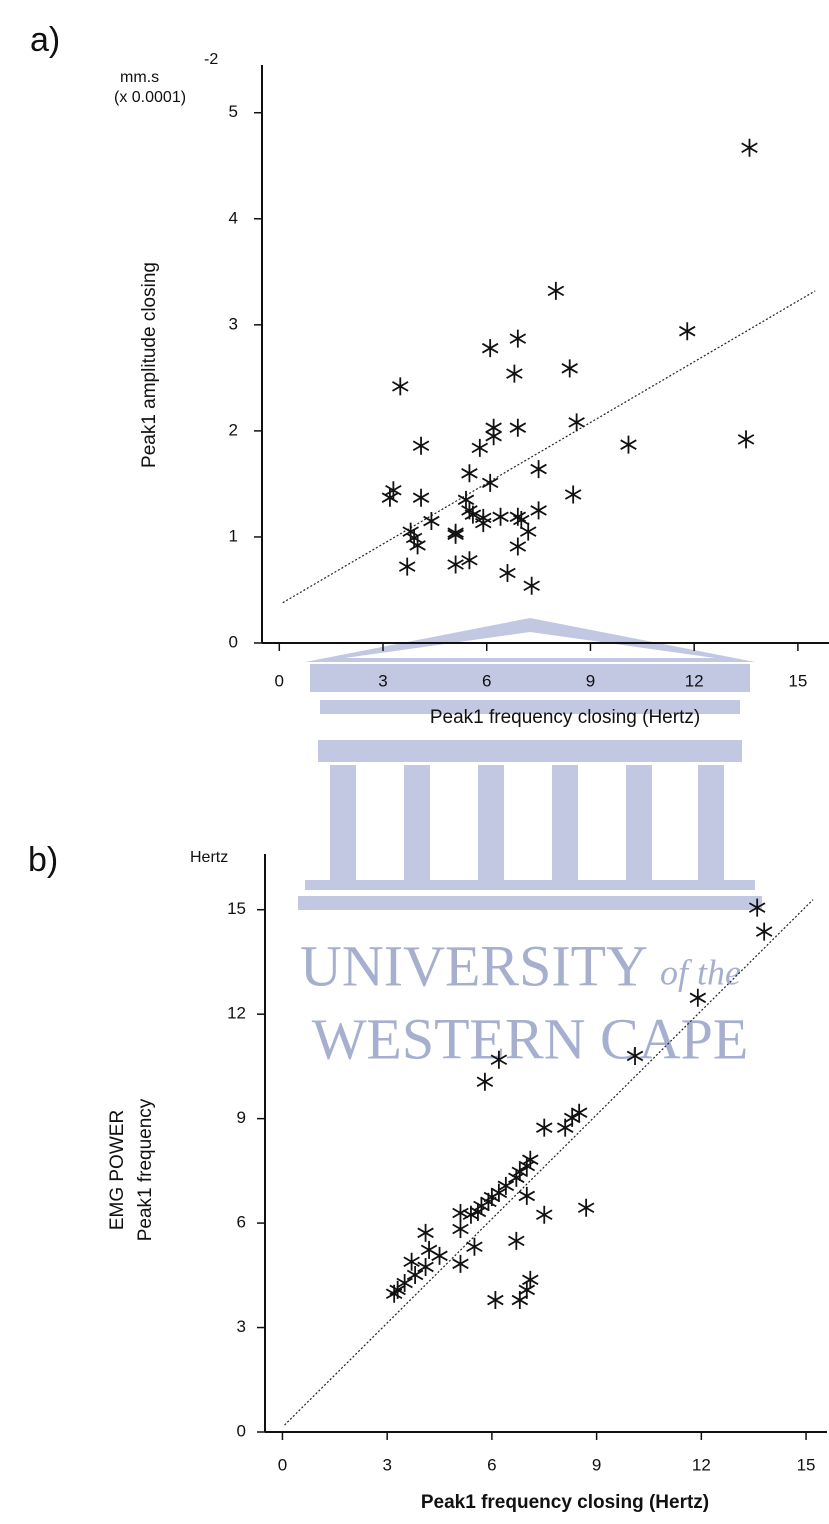  Describe the element at coordinates (700, 972) in the screenshot. I see `watermark-text: of the` at that location.